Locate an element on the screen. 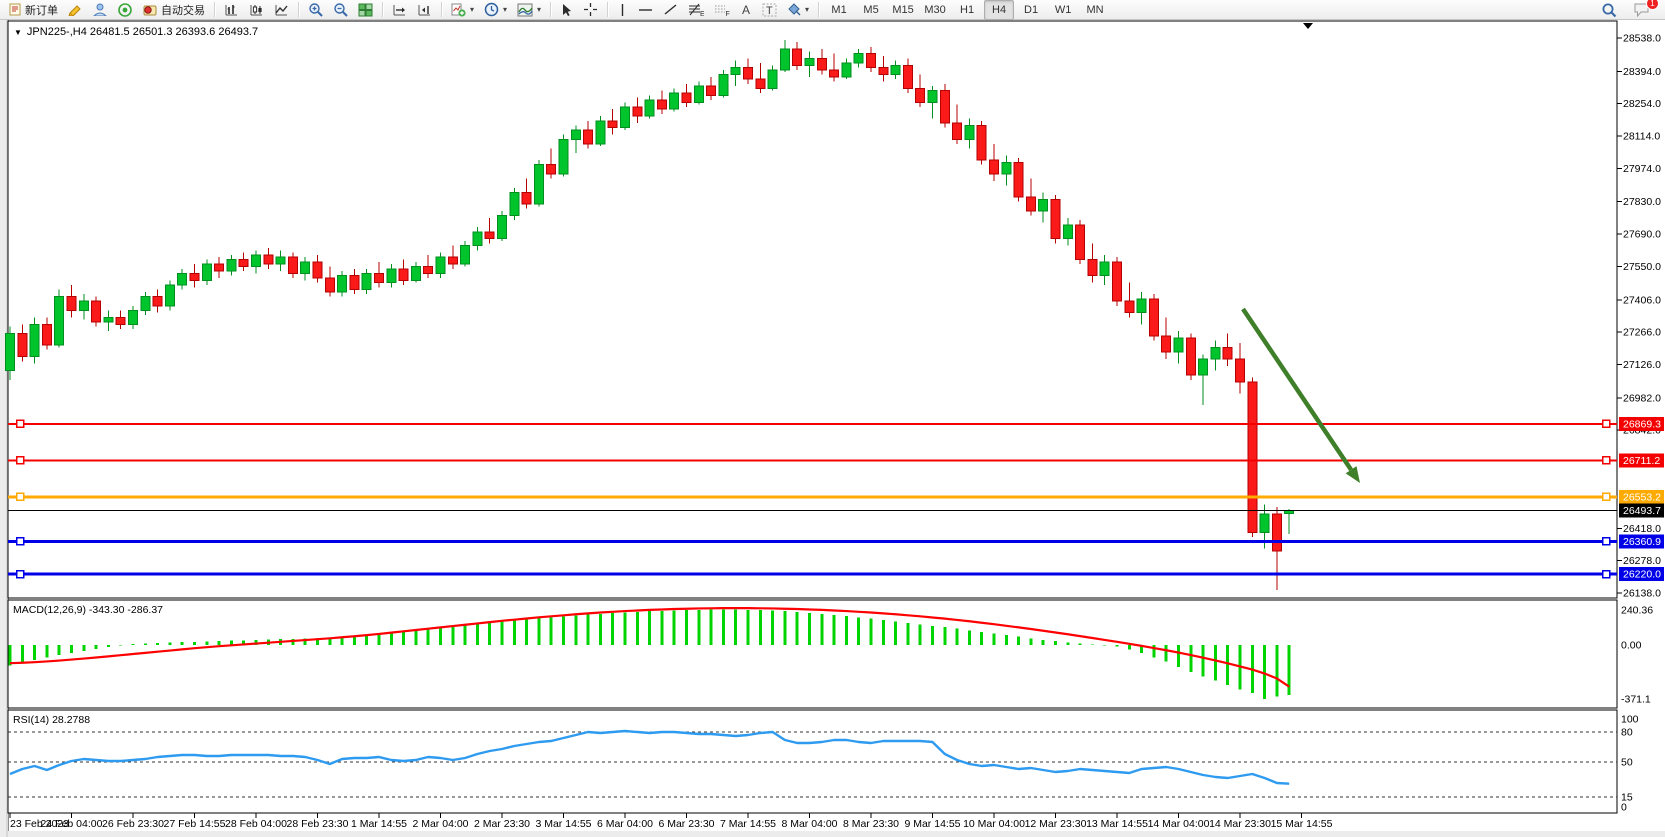  timeframe-label: H4 is located at coordinates (999, 9).